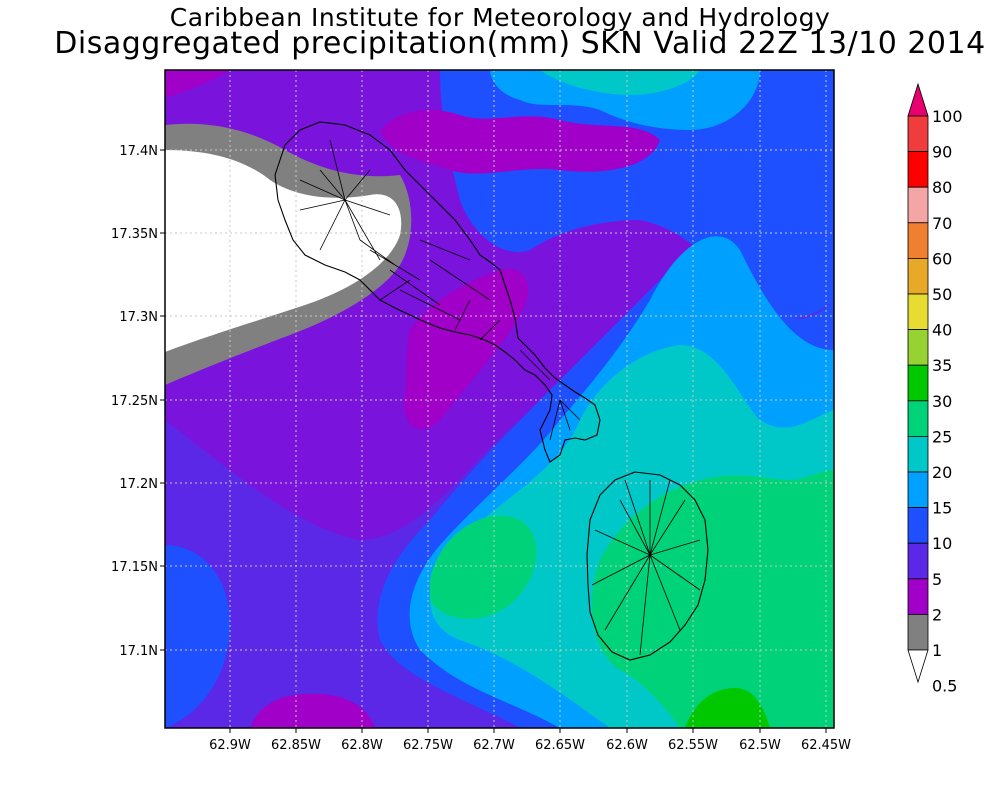 The image size is (1000, 800). Describe the element at coordinates (942, 294) in the screenshot. I see `legend-label: 50` at that location.